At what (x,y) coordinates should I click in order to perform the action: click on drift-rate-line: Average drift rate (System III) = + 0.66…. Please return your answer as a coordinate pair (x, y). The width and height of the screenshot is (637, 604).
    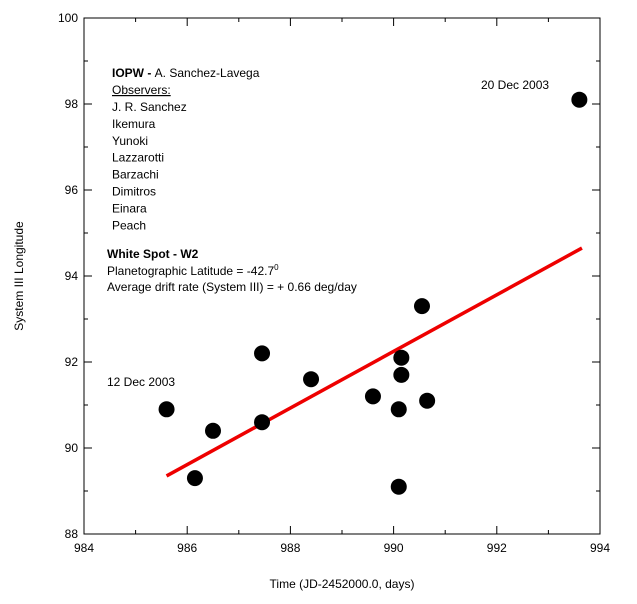
    Looking at the image, I should click on (232, 287).